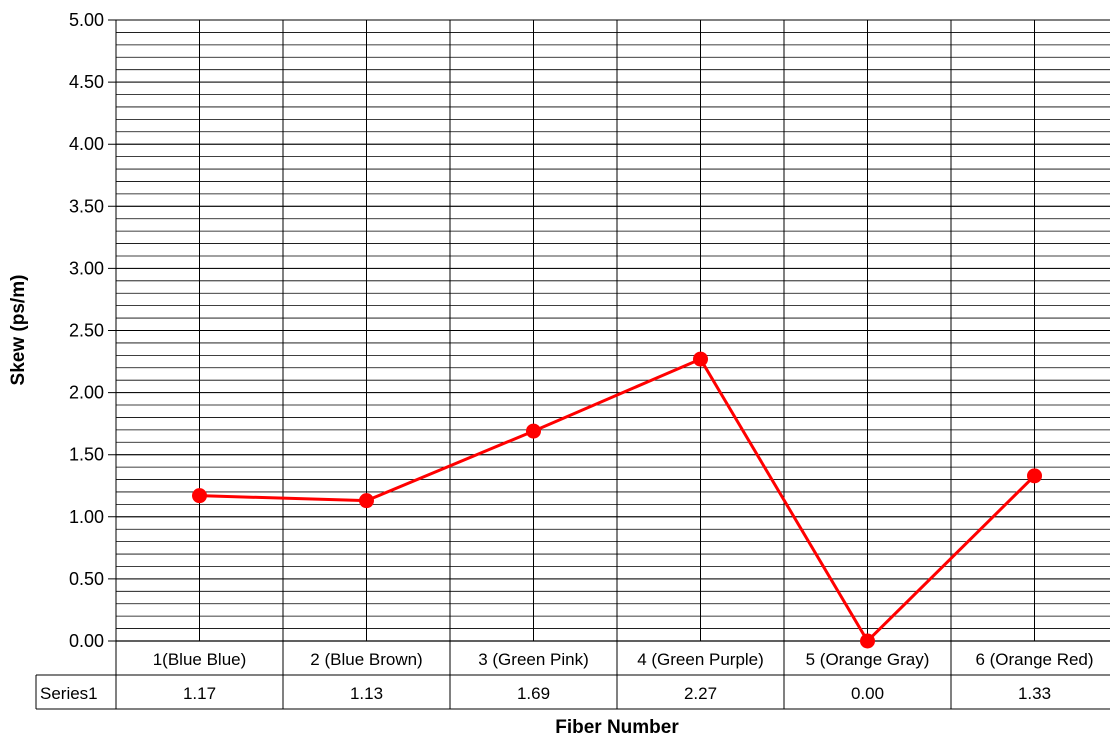  I want to click on y-tick-label: 4.50, so click(86, 82).